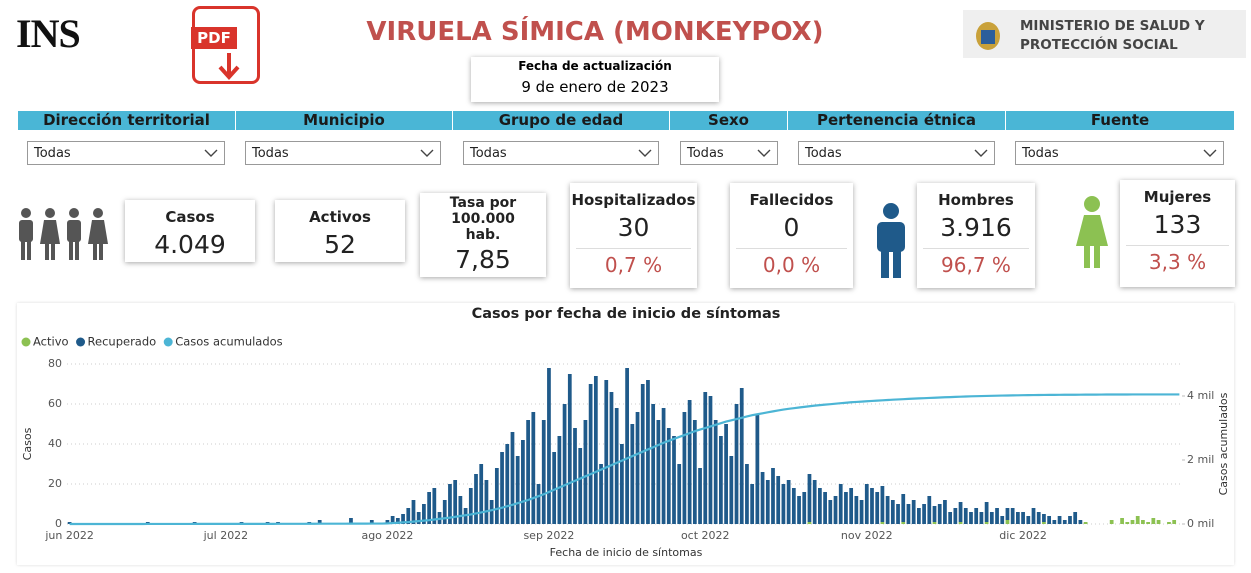 This screenshot has height=573, width=1251. Describe the element at coordinates (122, 342) in the screenshot. I see `legend-label: Recuperado` at that location.